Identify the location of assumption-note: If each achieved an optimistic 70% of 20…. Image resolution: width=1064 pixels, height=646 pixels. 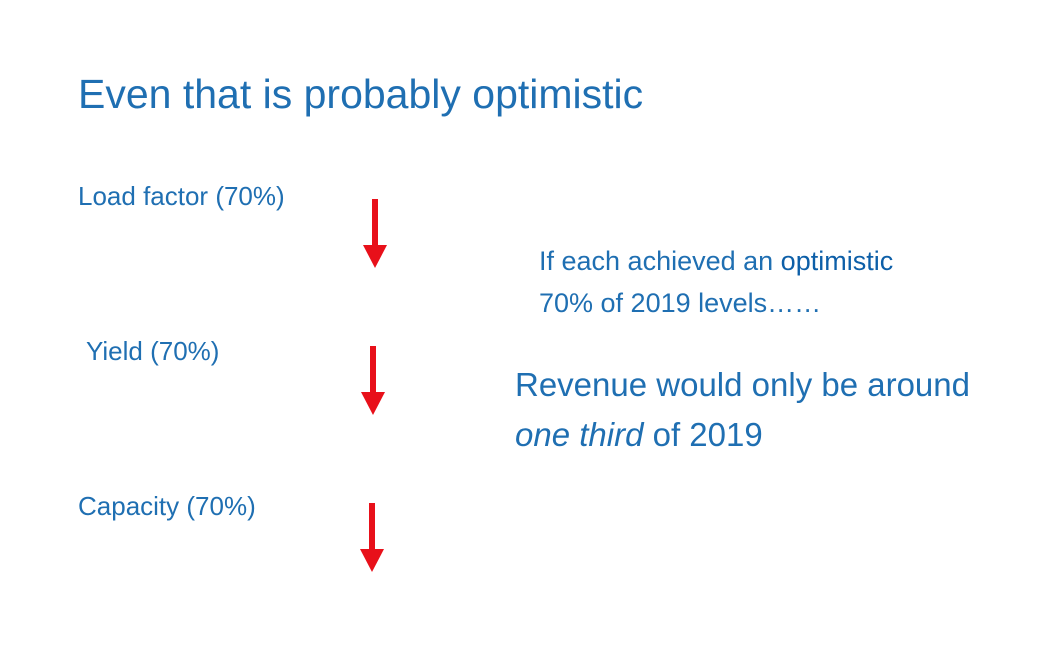
(716, 282).